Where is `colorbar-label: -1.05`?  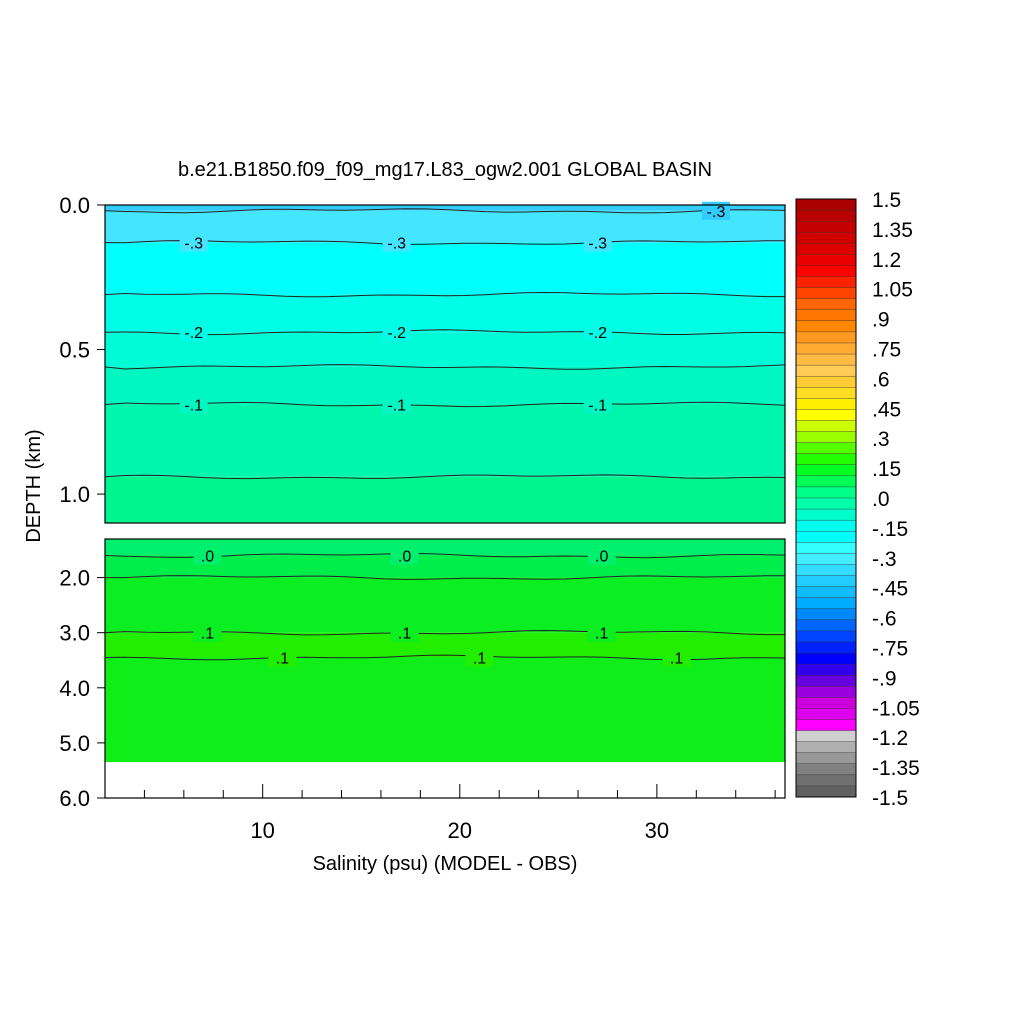 colorbar-label: -1.05 is located at coordinates (896, 708).